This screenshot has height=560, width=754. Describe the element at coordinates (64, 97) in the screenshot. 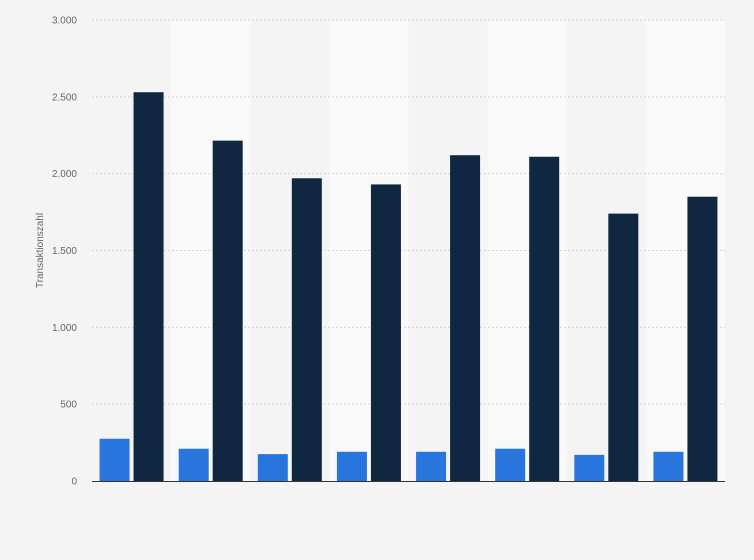

I see `y-tick-label: 2.500` at that location.